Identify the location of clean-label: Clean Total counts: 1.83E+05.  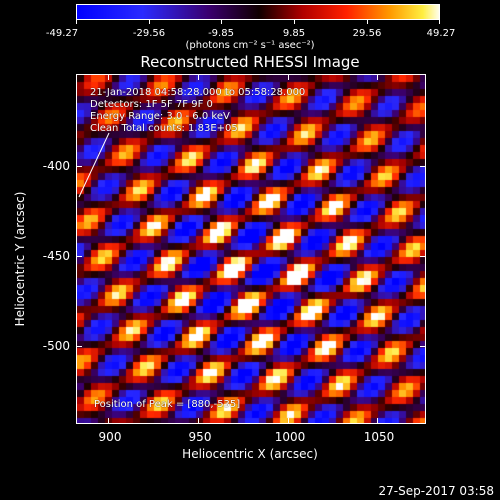
(164, 128).